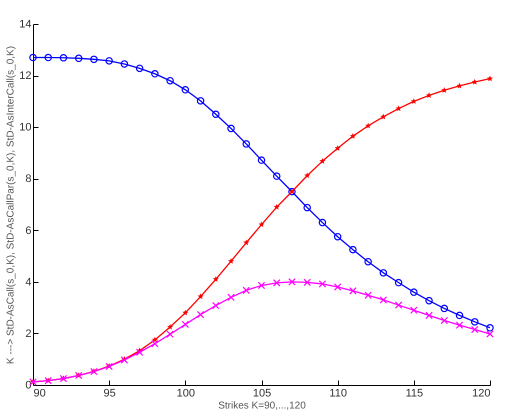 The width and height of the screenshot is (506, 414). What do you see at coordinates (262, 394) in the screenshot?
I see `x-tick-label: 105` at bounding box center [262, 394].